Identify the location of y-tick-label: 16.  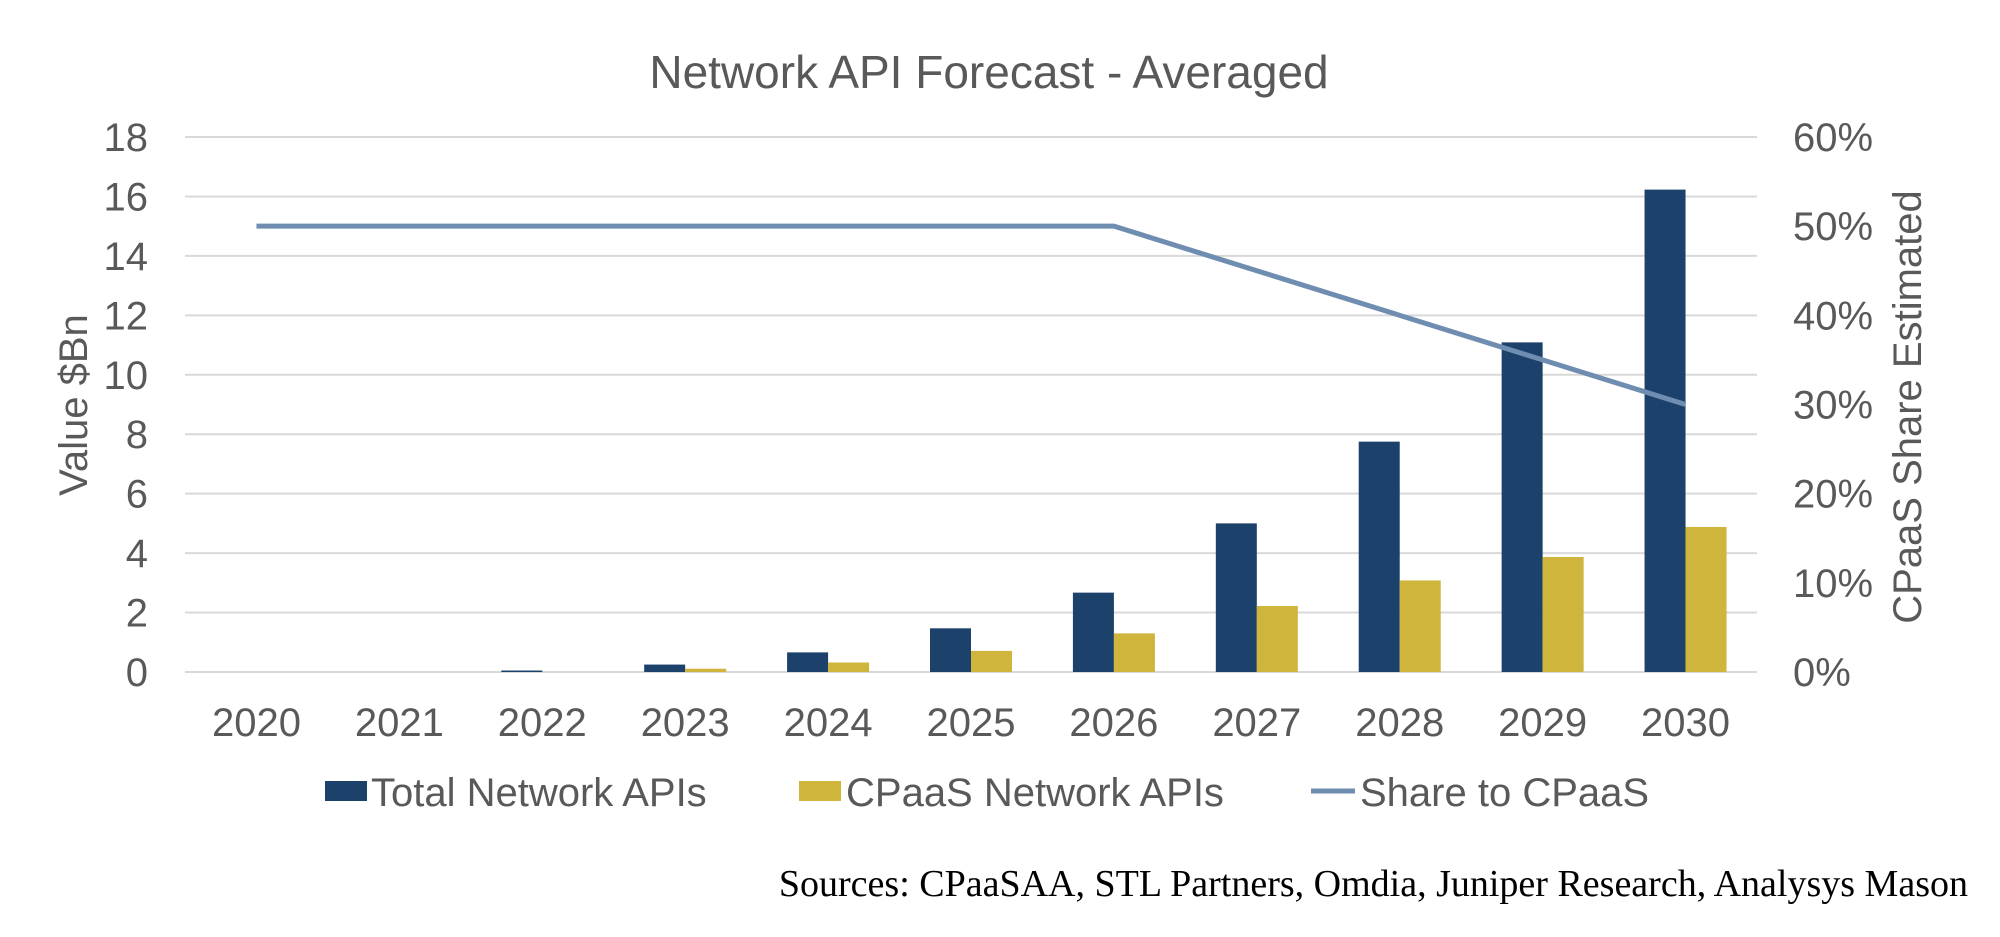
(126, 197).